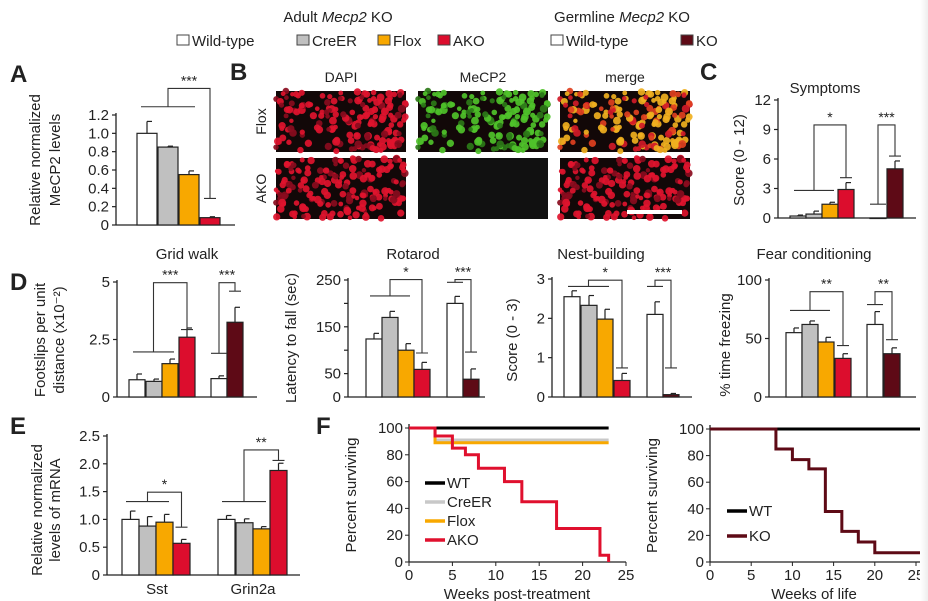  Describe the element at coordinates (89, 492) in the screenshot. I see `y-tick-label: 1.5` at that location.